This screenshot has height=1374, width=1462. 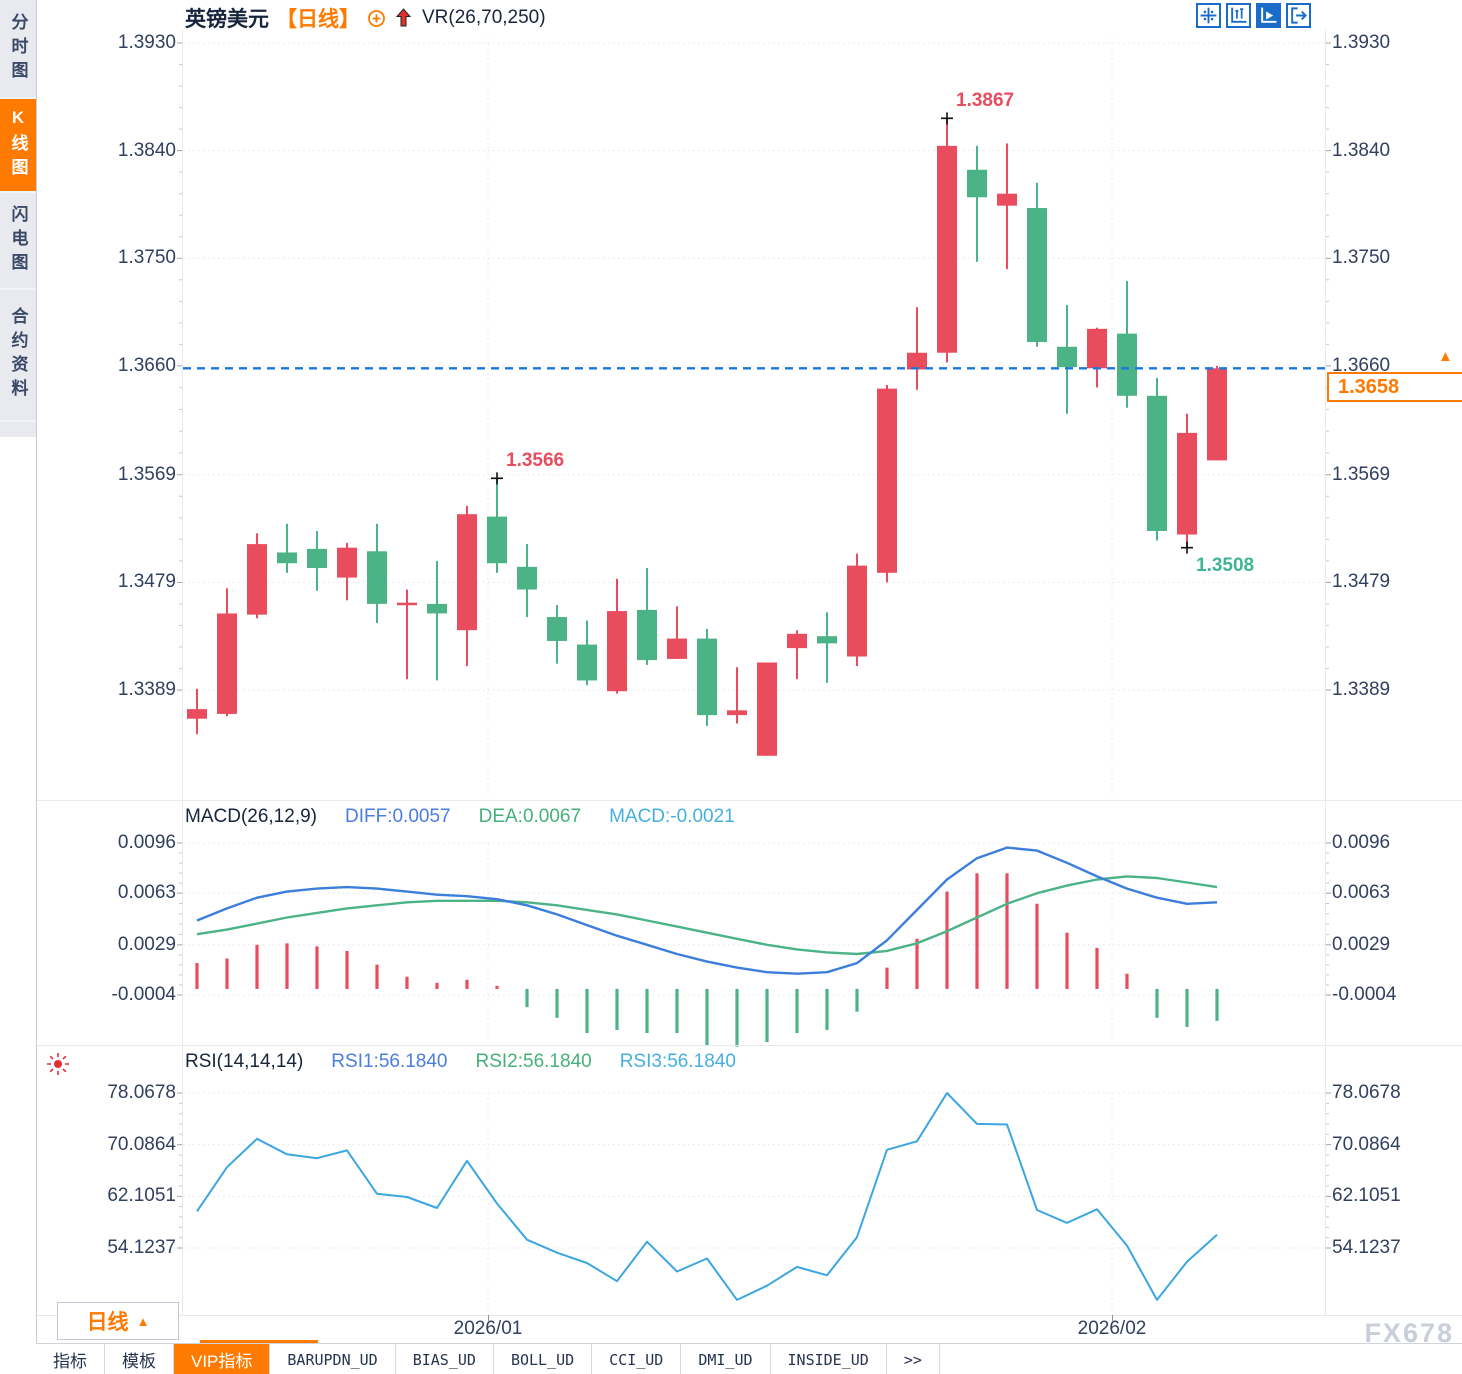 What do you see at coordinates (143, 1321) in the screenshot?
I see `triangle-up-icon: ▲` at bounding box center [143, 1321].